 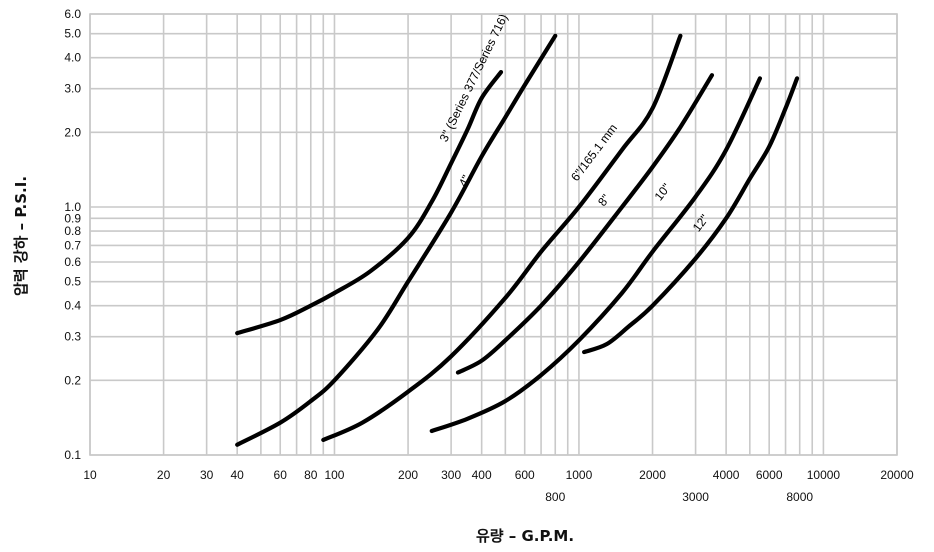 I want to click on y-tick-label: 0.4, so click(x=72, y=306).